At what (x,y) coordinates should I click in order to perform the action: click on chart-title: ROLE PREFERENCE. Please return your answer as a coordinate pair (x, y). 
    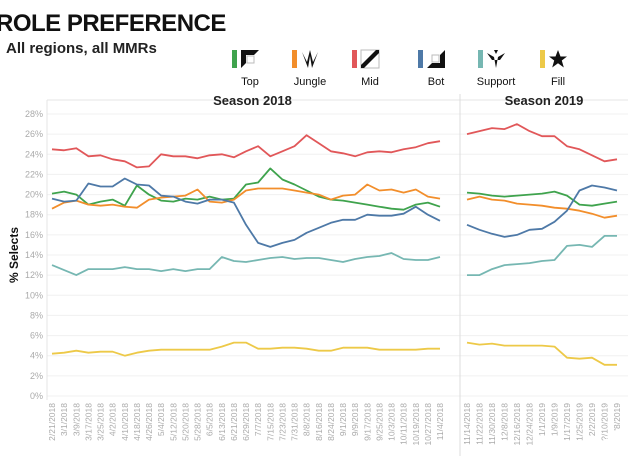
    Looking at the image, I should click on (113, 23).